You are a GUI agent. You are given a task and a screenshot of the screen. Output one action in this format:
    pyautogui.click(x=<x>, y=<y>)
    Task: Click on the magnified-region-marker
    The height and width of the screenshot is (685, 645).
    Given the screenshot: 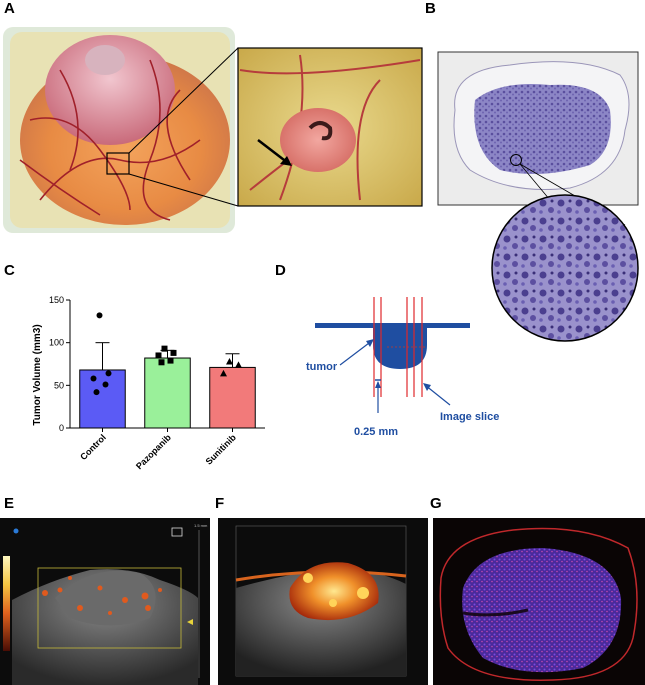 What is the action you would take?
    pyautogui.click(x=516, y=160)
    